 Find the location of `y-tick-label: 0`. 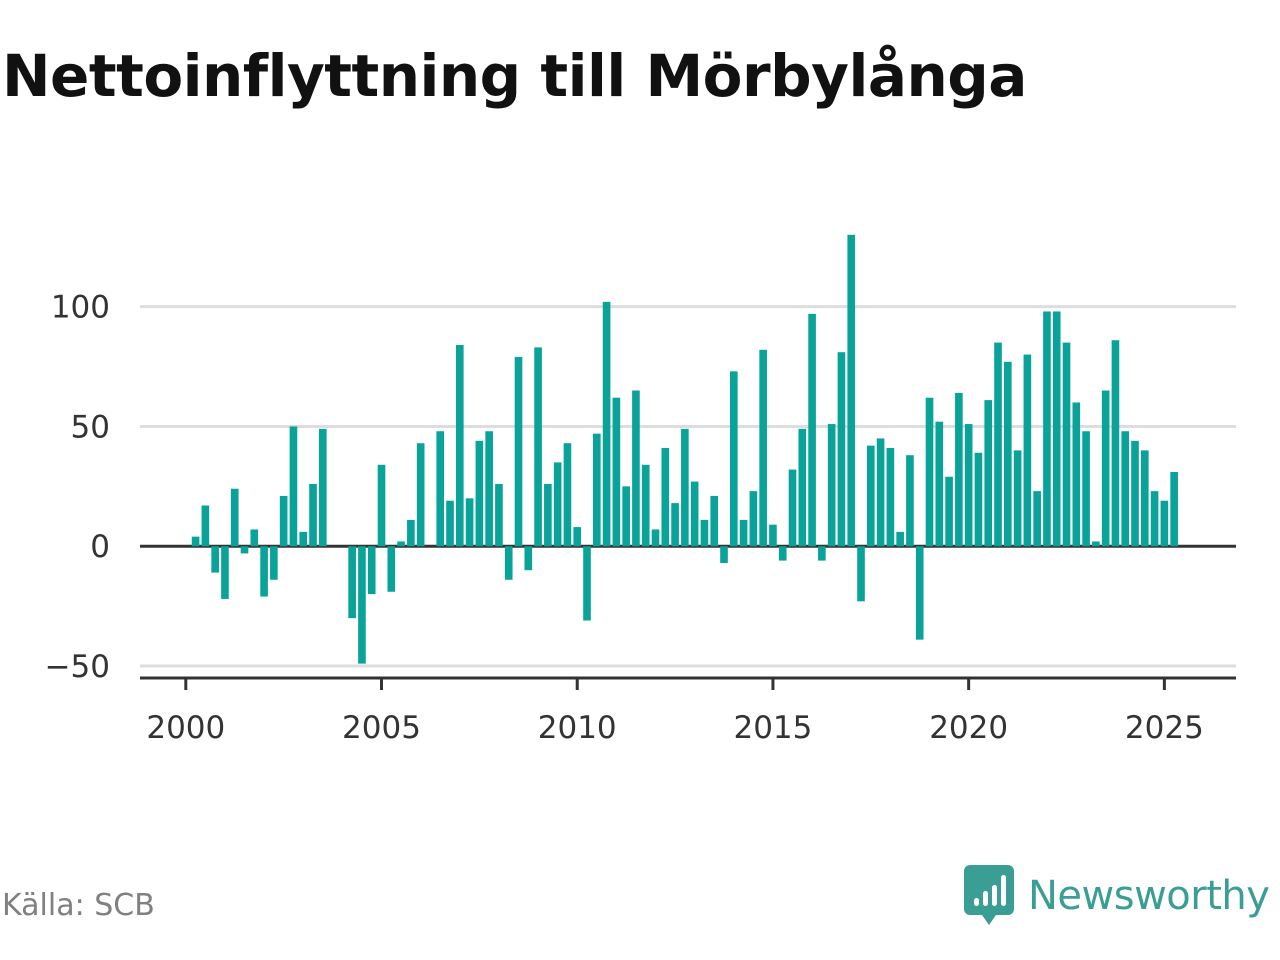

y-tick-label: 0 is located at coordinates (100, 547).